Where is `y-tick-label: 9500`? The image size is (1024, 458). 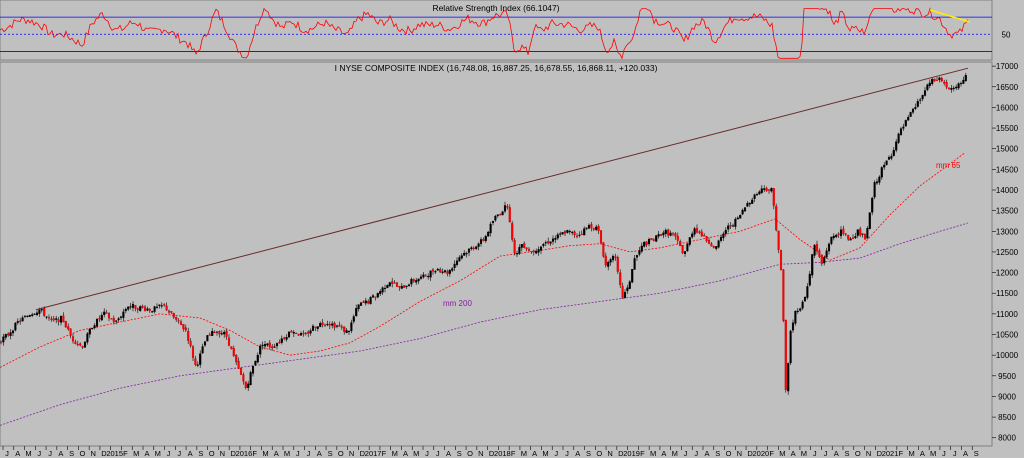
y-tick-label: 9500 is located at coordinates (1007, 376).